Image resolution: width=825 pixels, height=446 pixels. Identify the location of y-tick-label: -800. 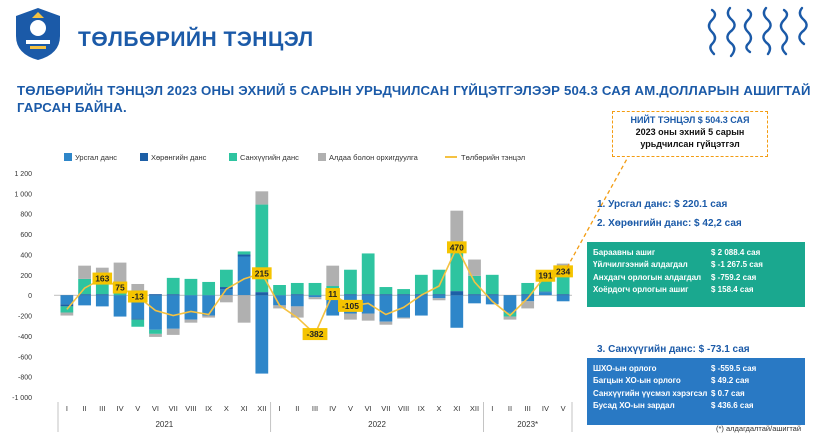
(25, 378).